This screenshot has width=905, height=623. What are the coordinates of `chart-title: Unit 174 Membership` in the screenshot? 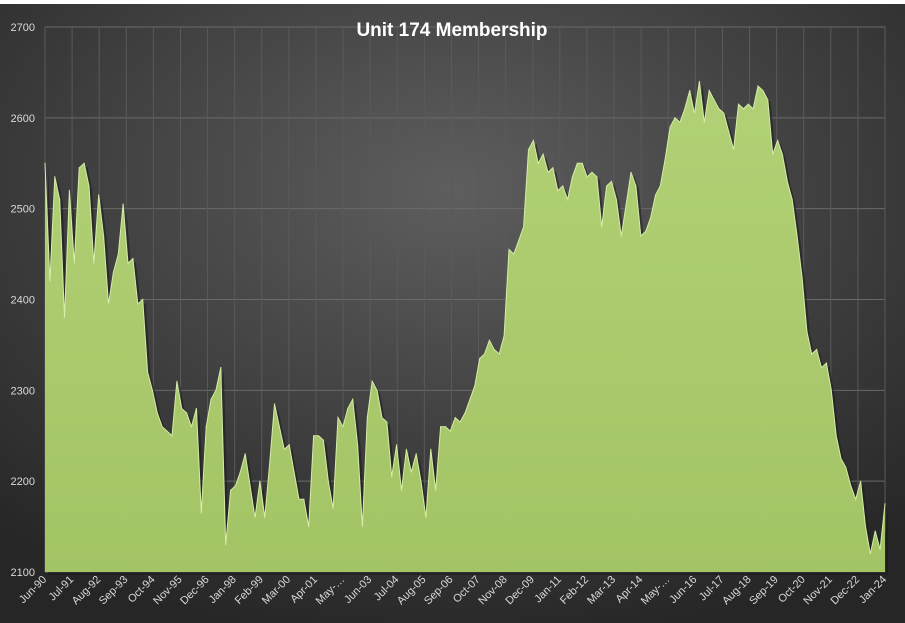 It's located at (451, 30).